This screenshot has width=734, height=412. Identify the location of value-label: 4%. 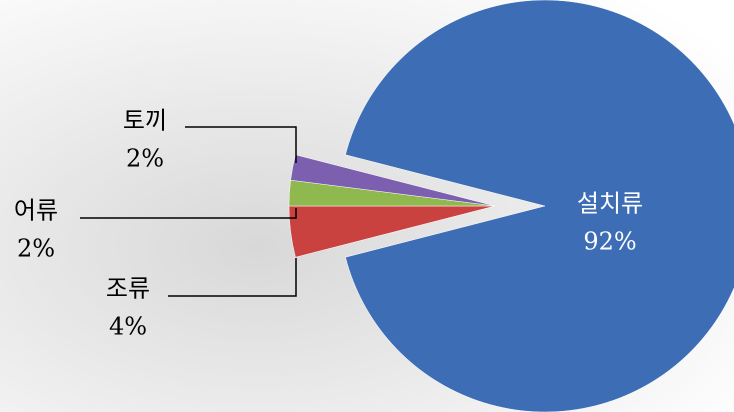
(128, 327).